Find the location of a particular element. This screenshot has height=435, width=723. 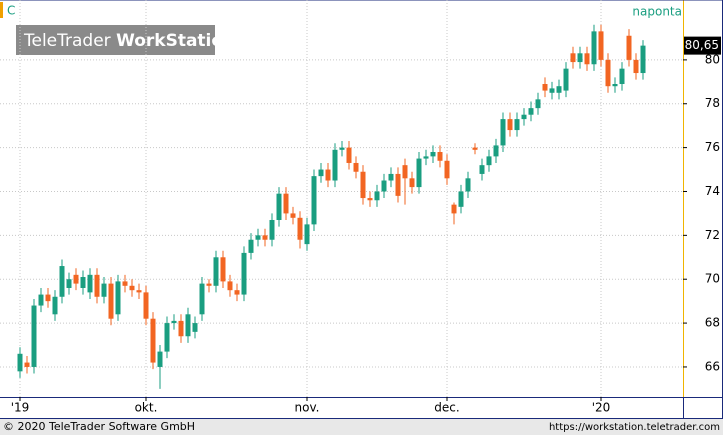

y-tick-label: 72 is located at coordinates (712, 235).